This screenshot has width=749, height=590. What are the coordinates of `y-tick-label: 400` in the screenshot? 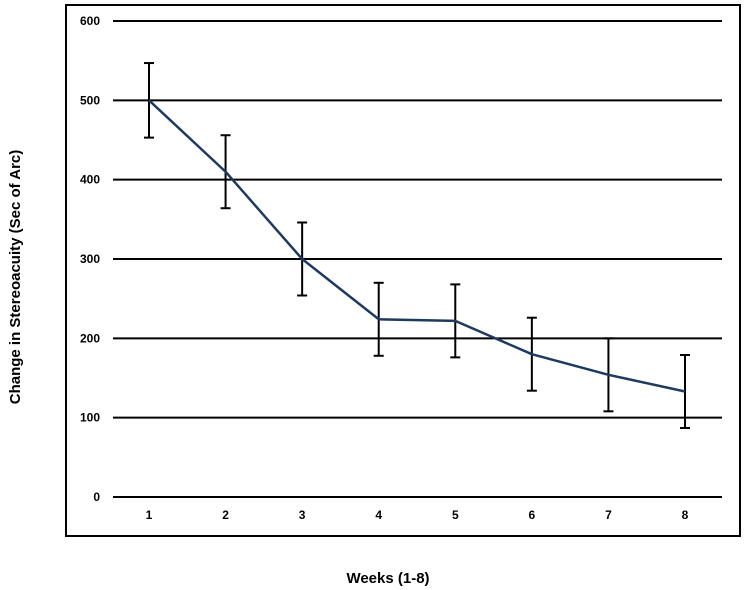 It's located at (90, 180).